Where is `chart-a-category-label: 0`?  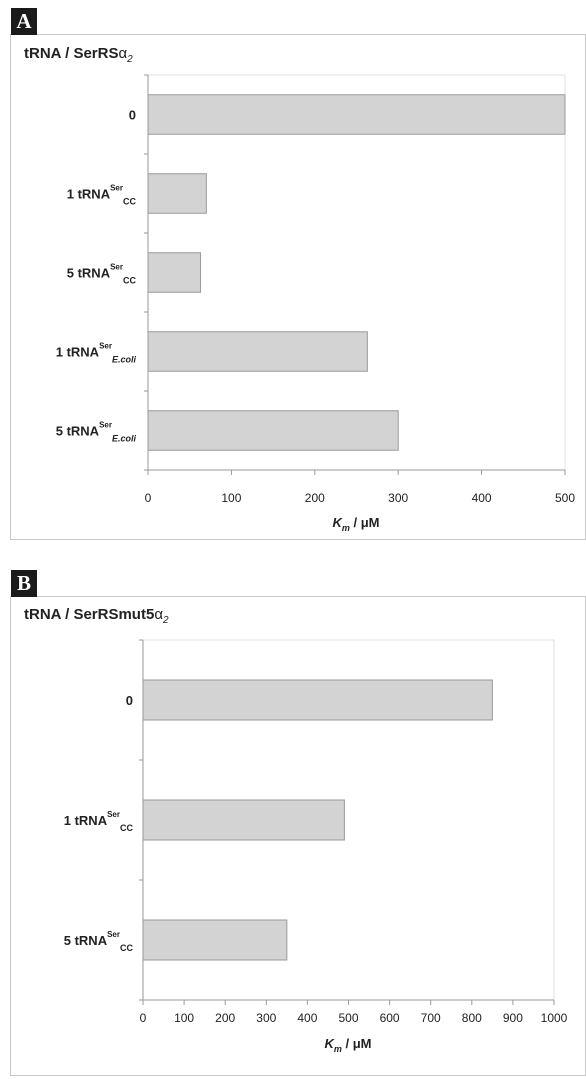
chart-a-category-label: 0 is located at coordinates (132, 115).